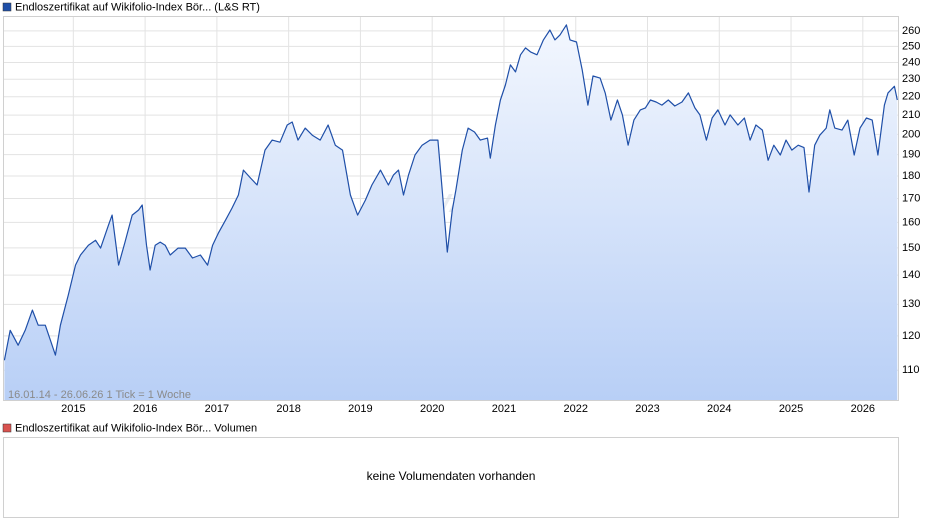 This screenshot has width=940, height=526. Describe the element at coordinates (911, 115) in the screenshot. I see `y-tick-label: 210` at that location.